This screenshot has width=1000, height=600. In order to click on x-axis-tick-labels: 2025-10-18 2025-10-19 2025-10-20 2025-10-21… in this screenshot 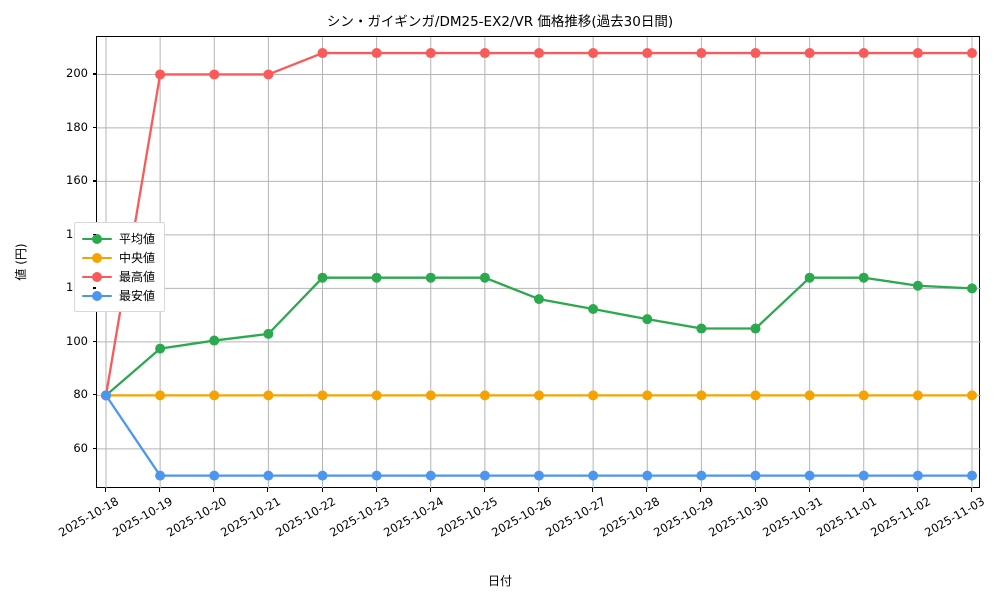, I will do `click(521, 528)`.